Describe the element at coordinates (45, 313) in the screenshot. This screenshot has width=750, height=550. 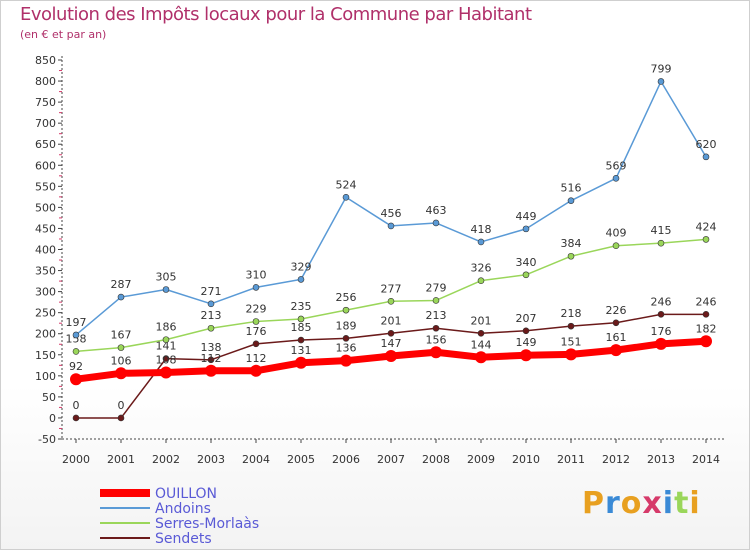
I see `y-tick-label: 250` at that location.